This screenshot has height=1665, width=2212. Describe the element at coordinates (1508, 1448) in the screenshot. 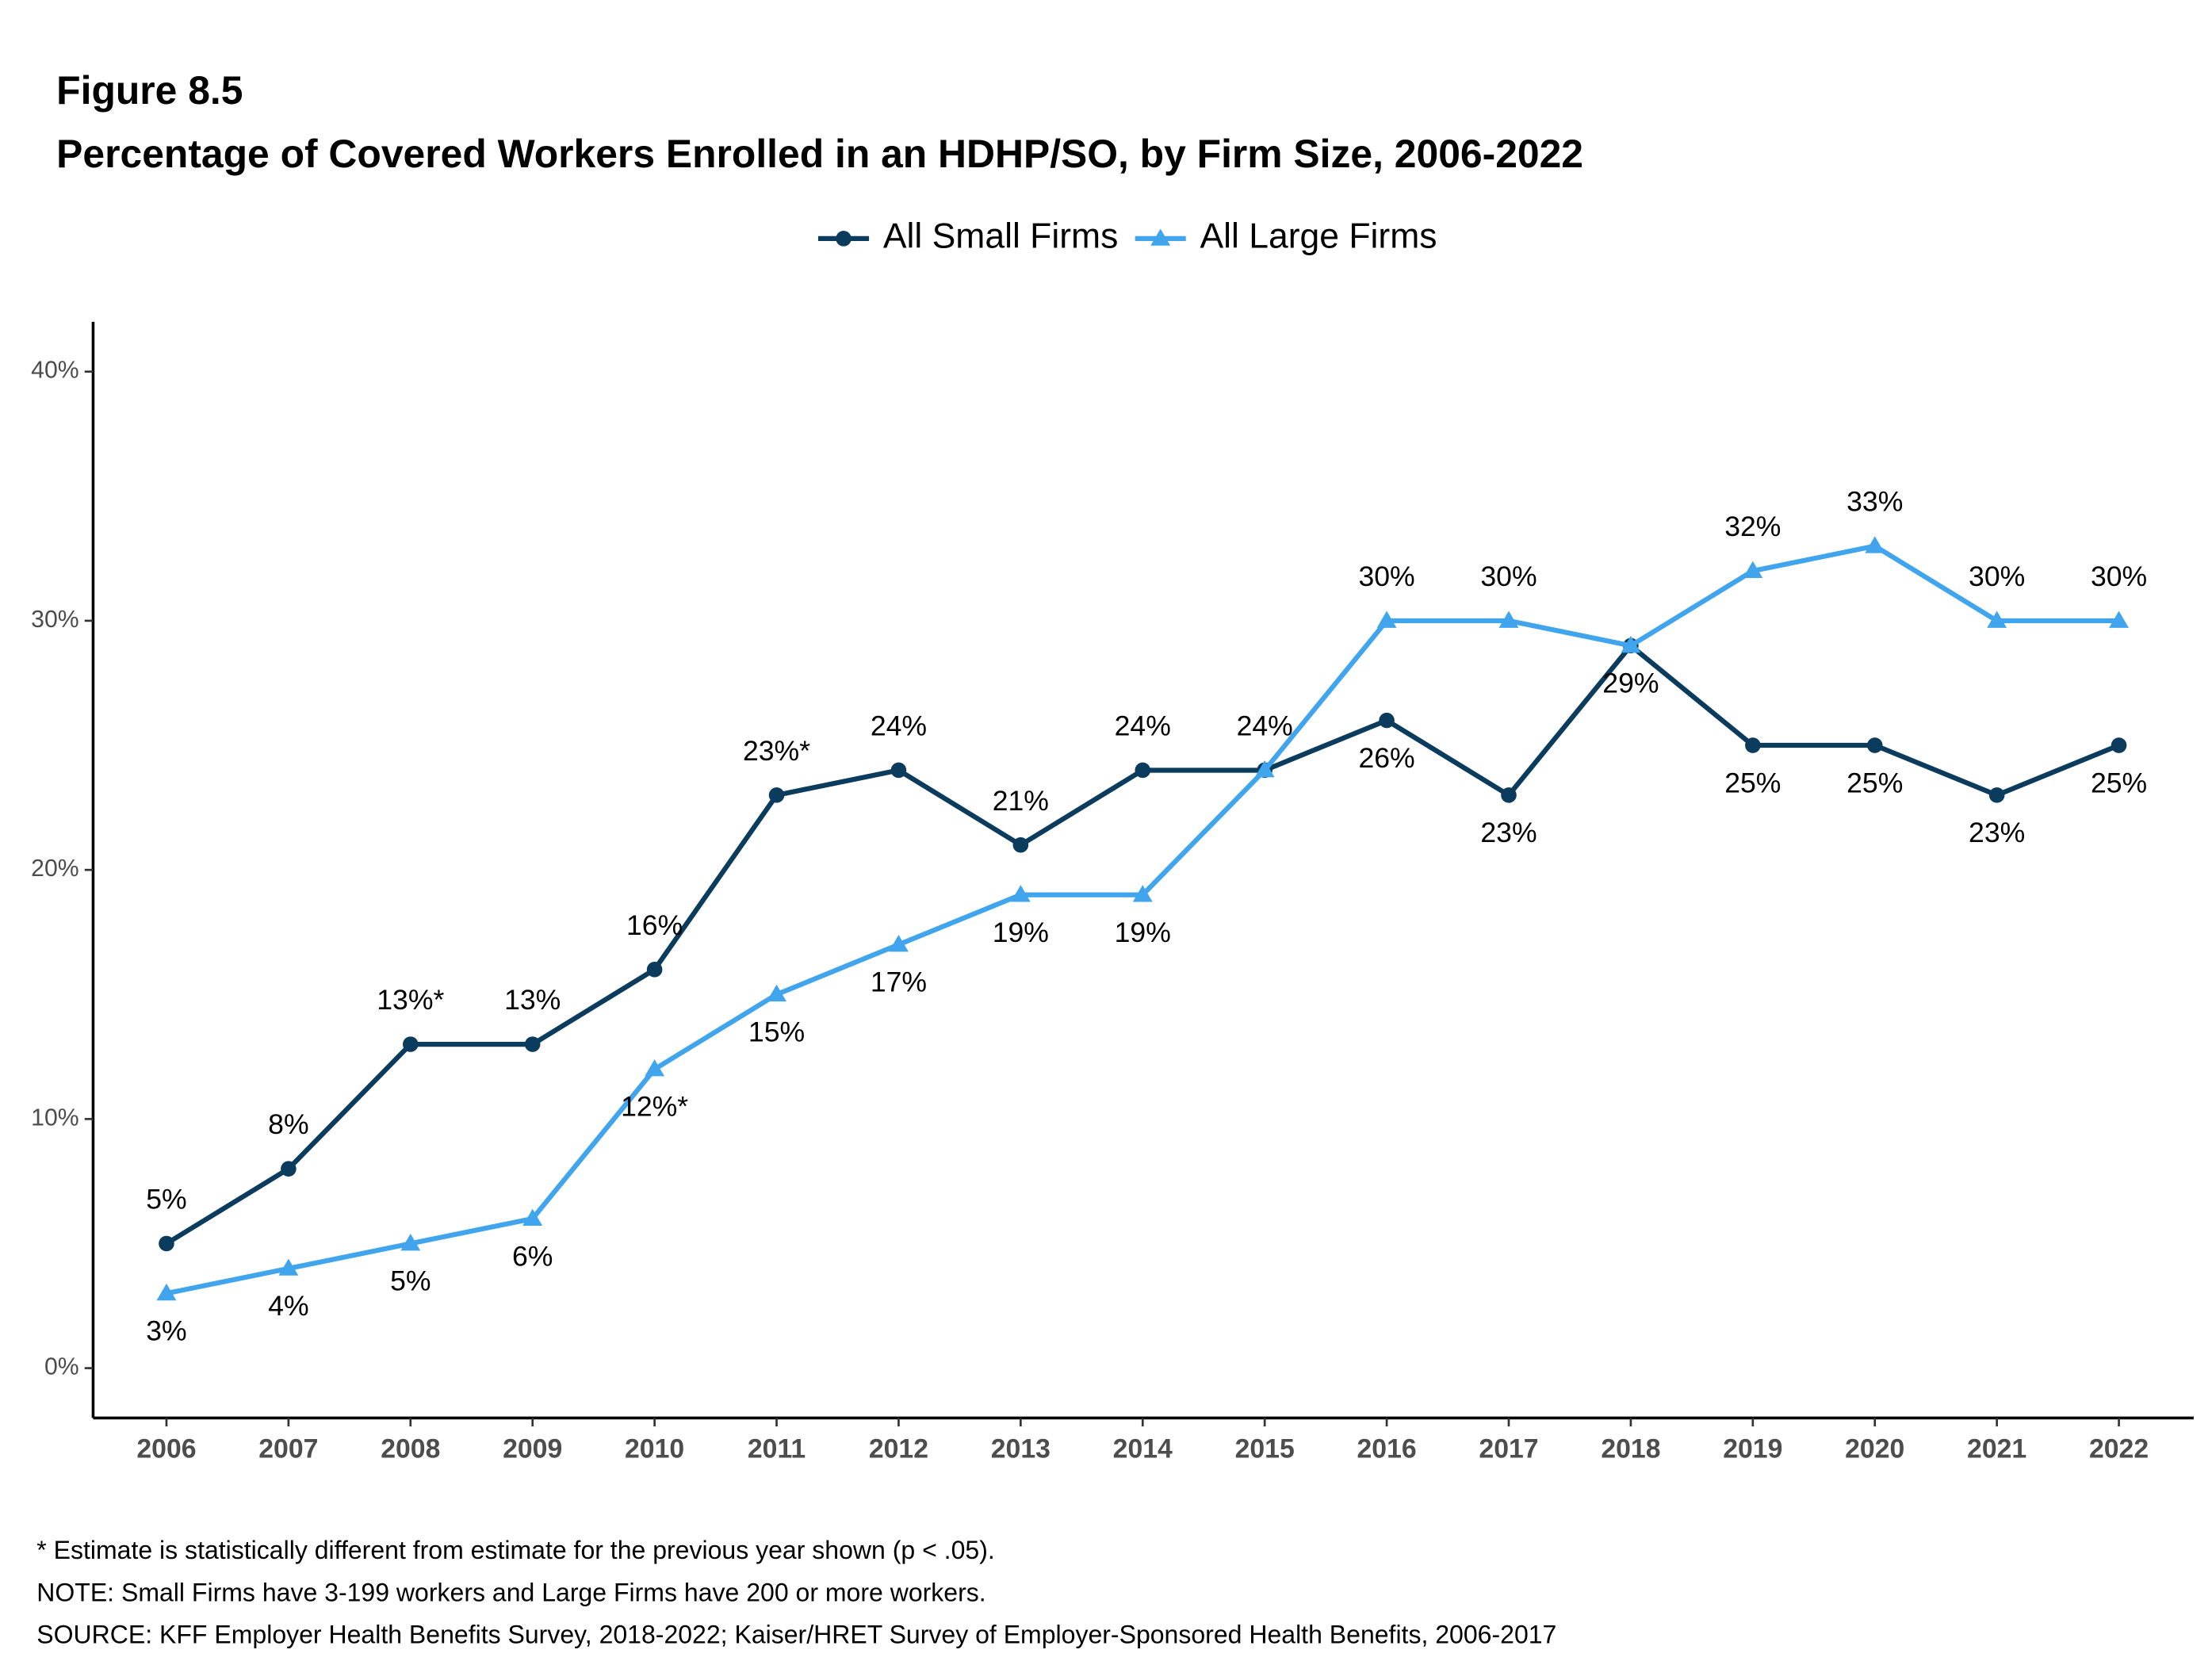

I see `x-tick-label: 2017` at that location.